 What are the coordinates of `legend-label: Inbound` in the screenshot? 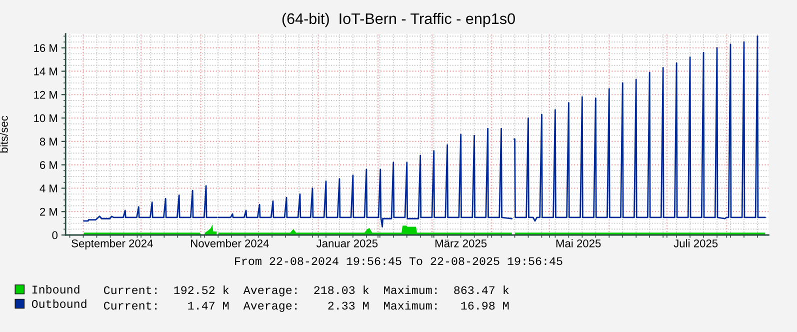 It's located at (56, 289).